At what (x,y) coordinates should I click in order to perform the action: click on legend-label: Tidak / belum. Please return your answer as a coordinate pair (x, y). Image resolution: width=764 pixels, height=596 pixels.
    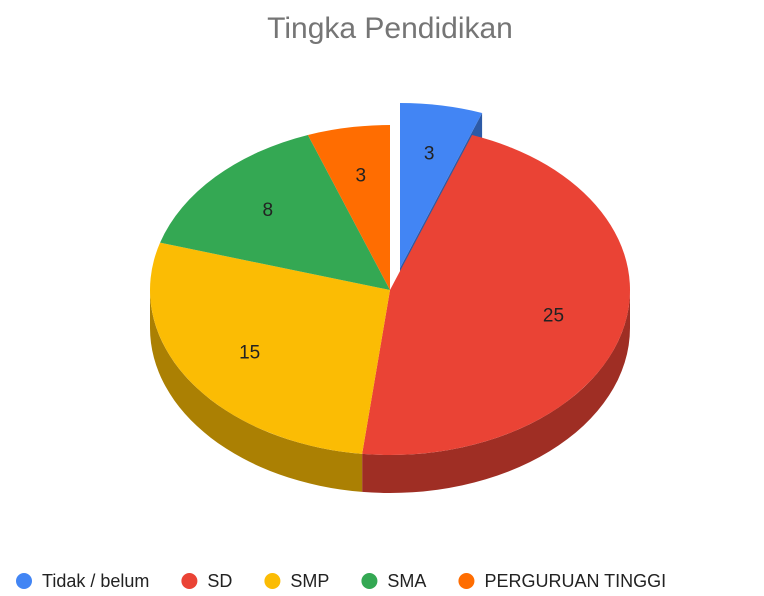
    Looking at the image, I should click on (95, 581).